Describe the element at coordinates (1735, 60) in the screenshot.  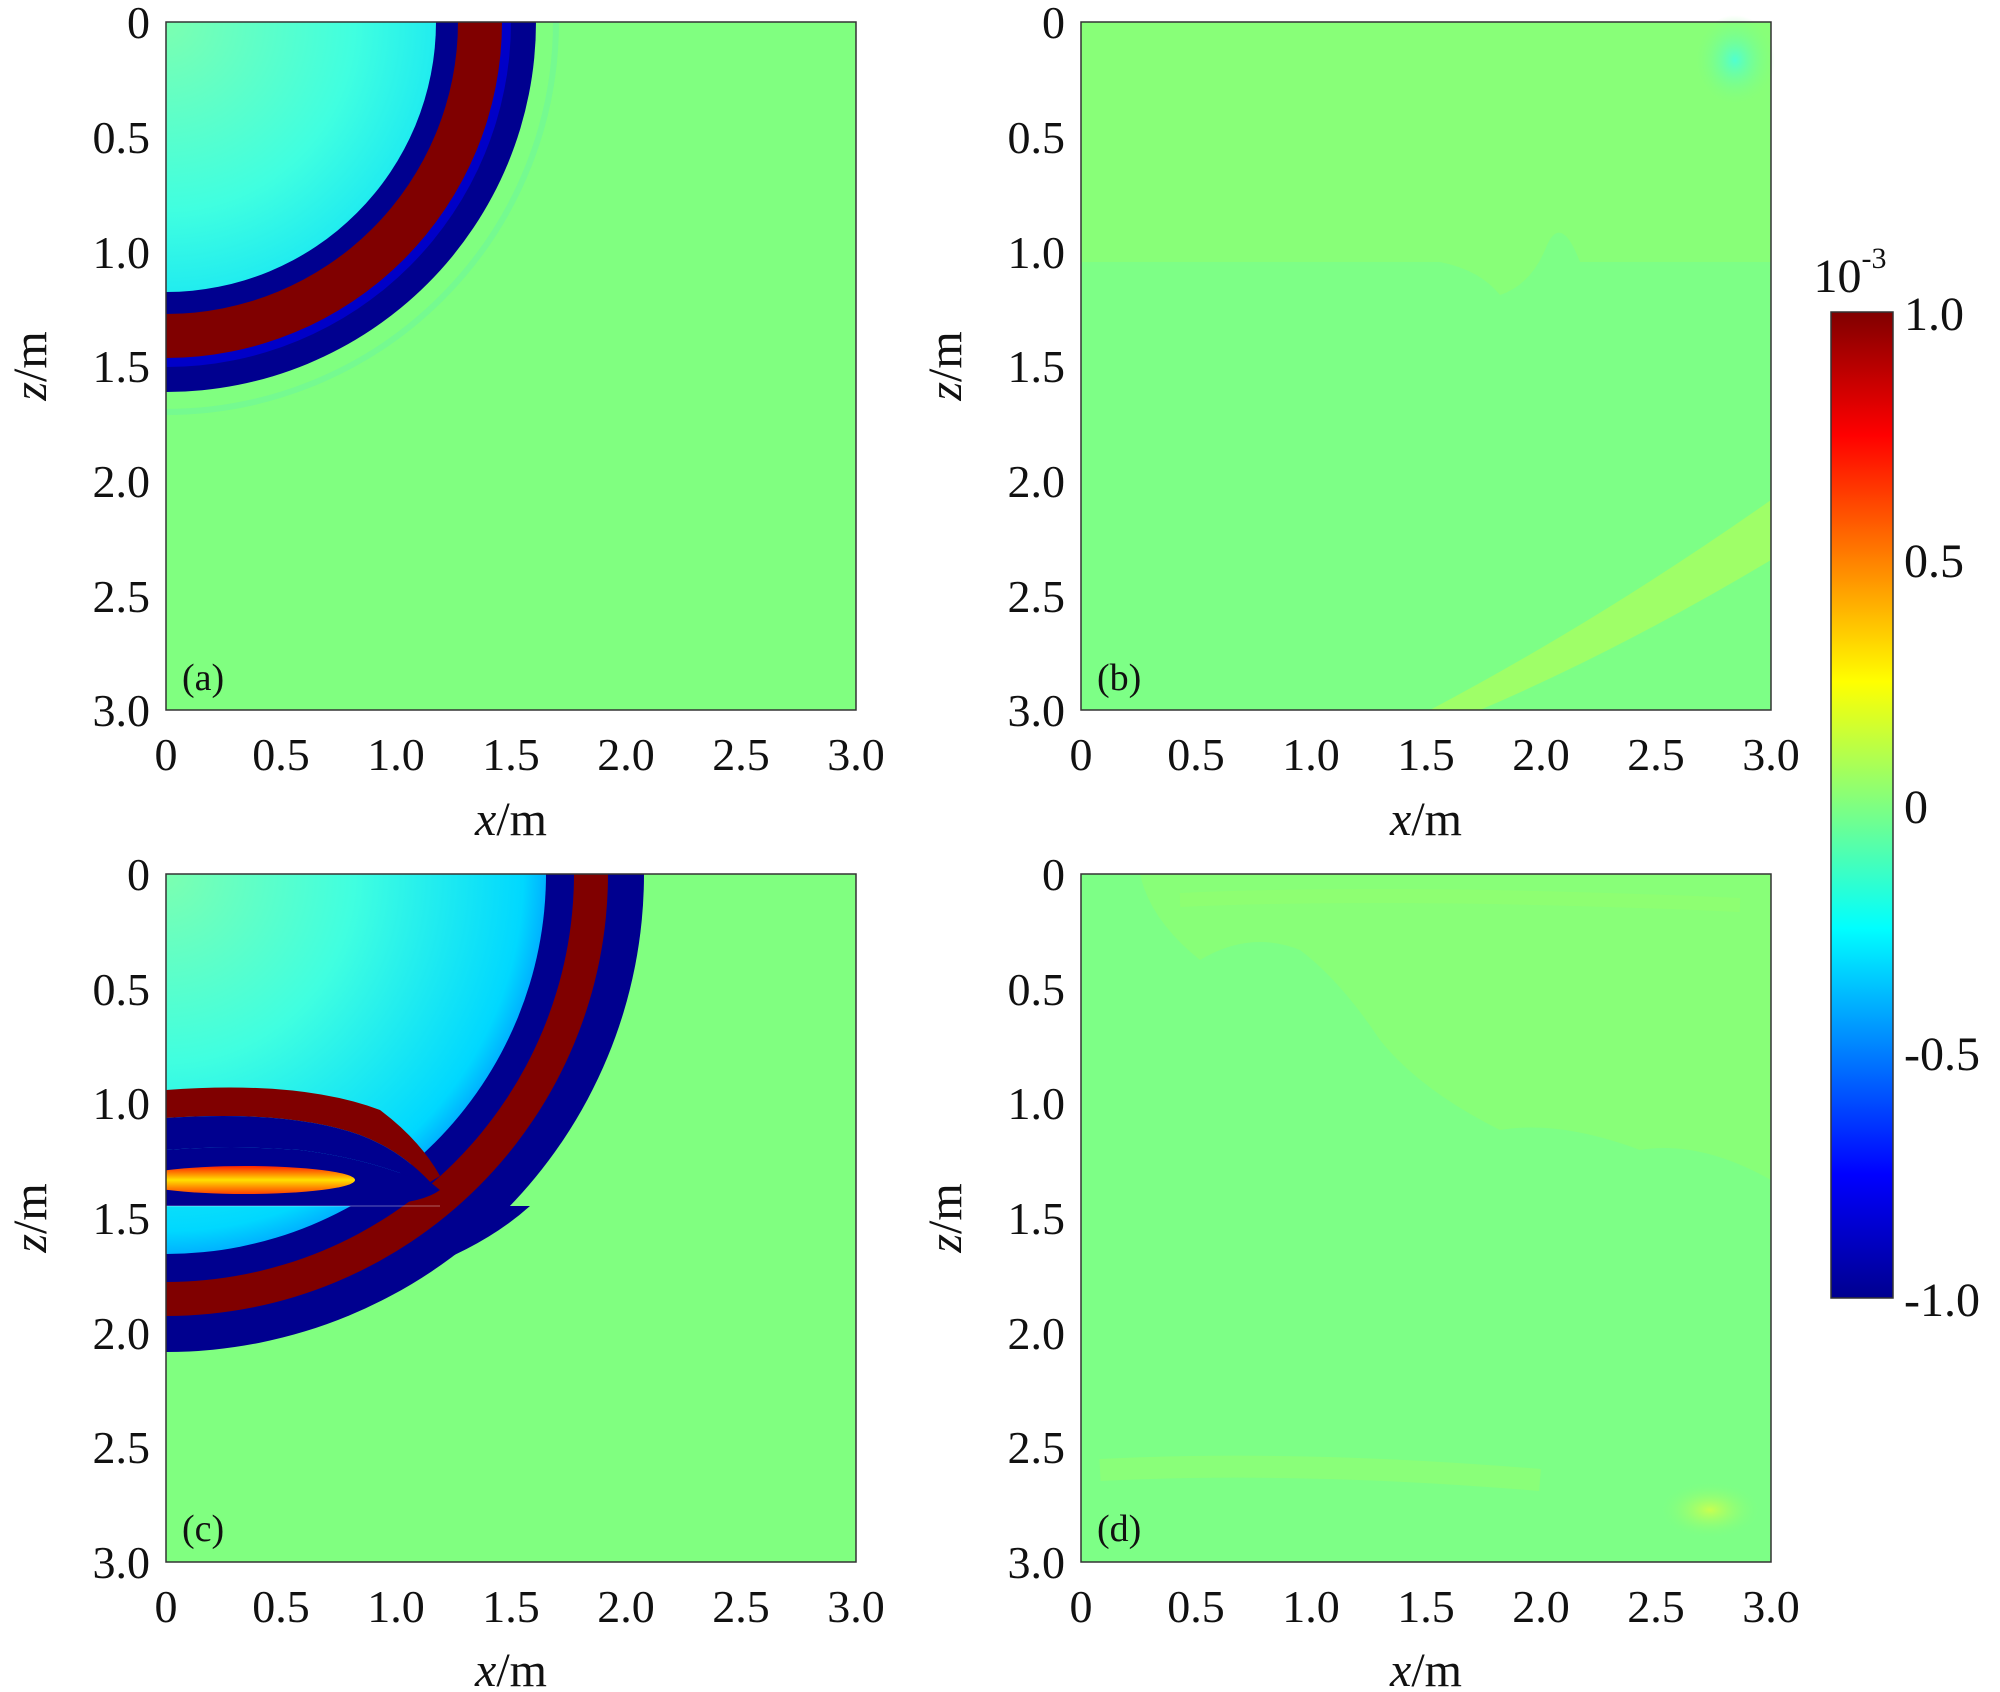
I see `negative-spot` at that location.